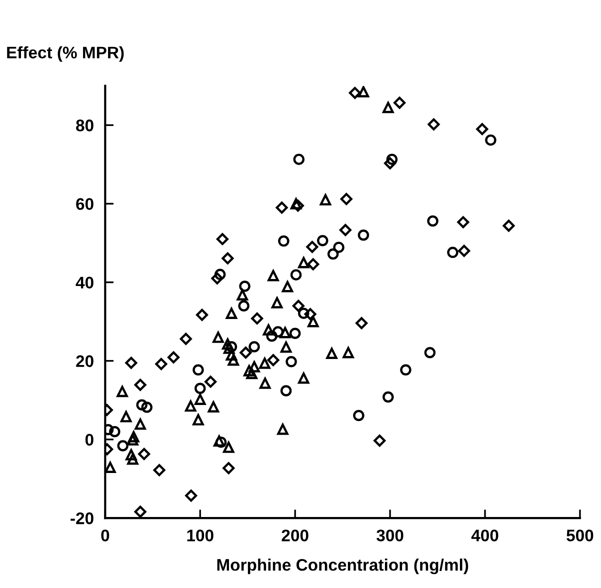 This screenshot has height=588, width=601. I want to click on y-tick-label: -20, so click(82, 518).